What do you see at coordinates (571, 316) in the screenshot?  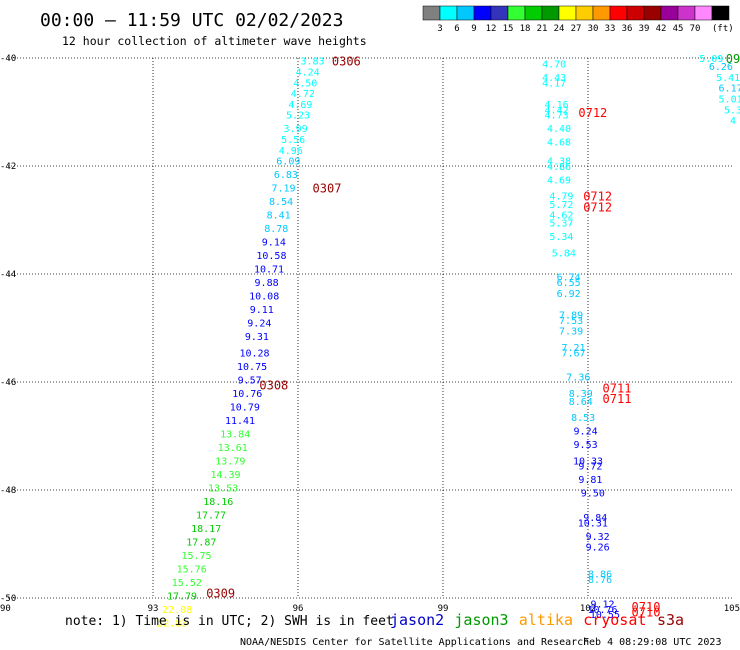 I see `swh-value: 7.89` at bounding box center [571, 316].